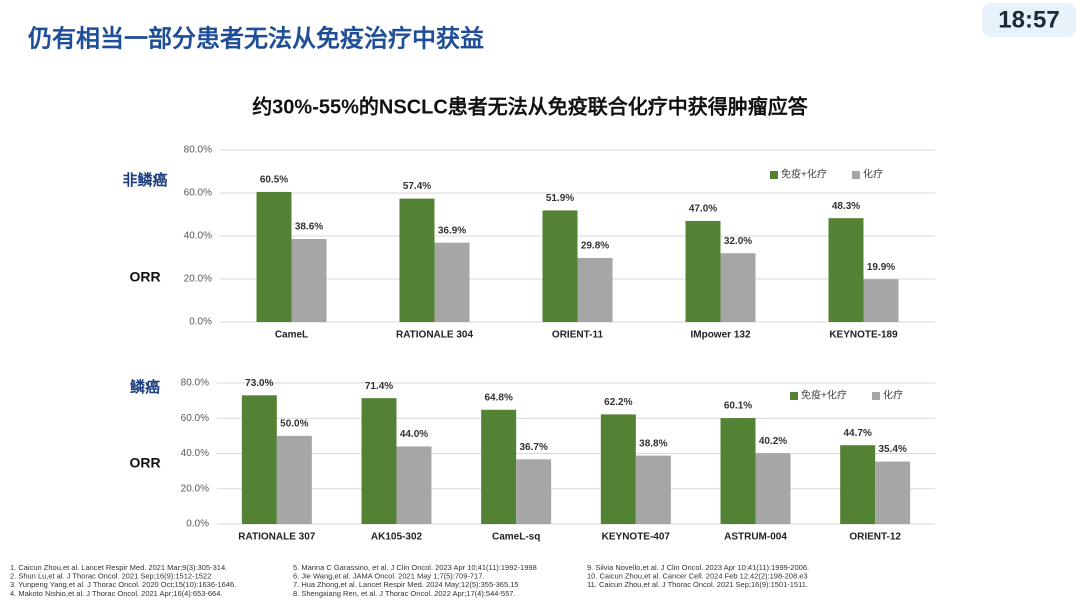  I want to click on chart-label: 非鳞癌, so click(144, 180).